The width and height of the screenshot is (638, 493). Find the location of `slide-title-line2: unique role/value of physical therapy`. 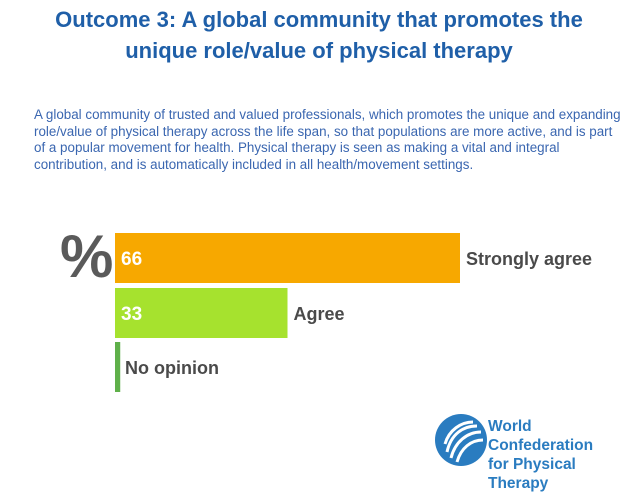

slide-title-line2: unique role/value of physical therapy is located at coordinates (319, 50).